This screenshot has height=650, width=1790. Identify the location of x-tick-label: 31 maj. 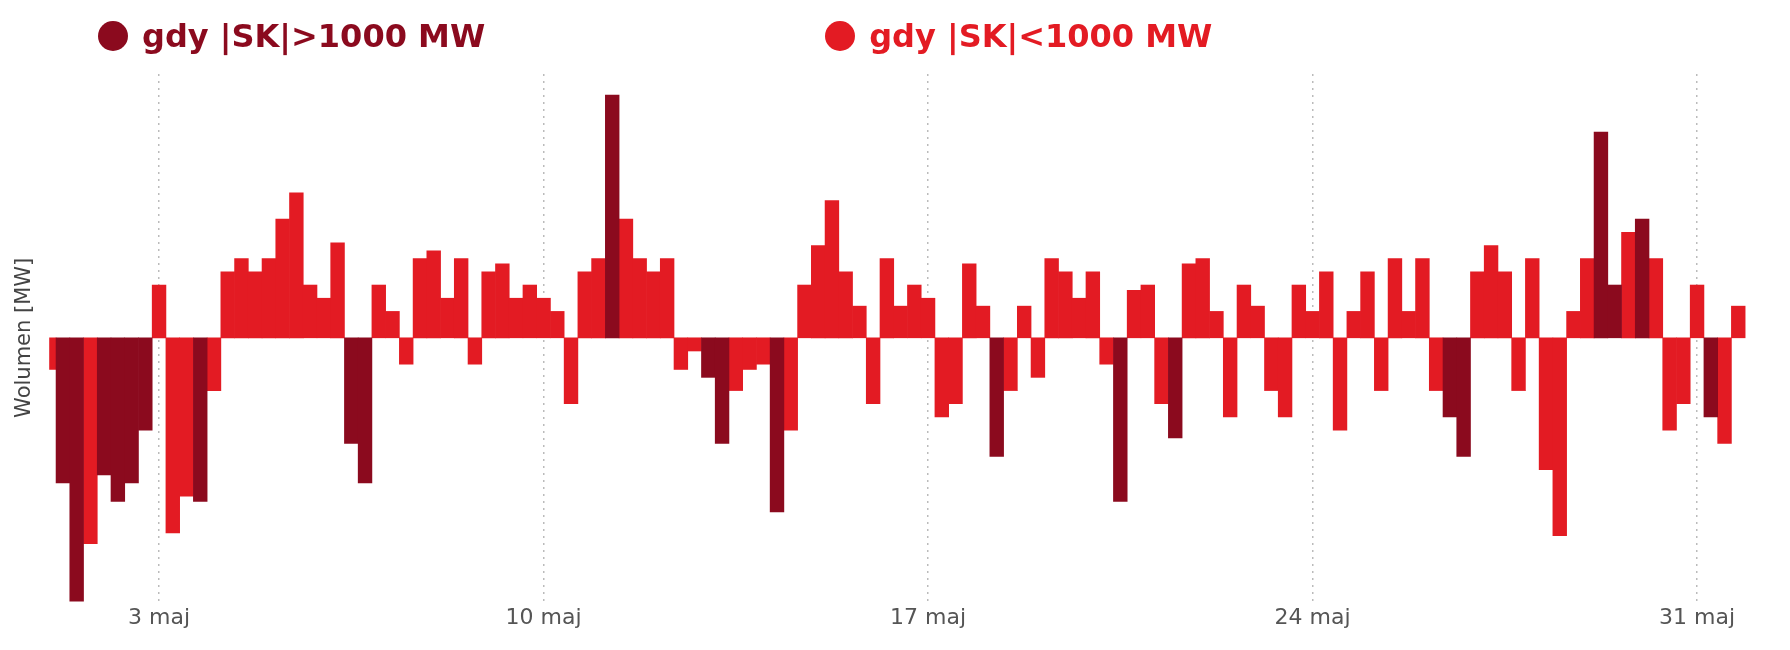
(1697, 616).